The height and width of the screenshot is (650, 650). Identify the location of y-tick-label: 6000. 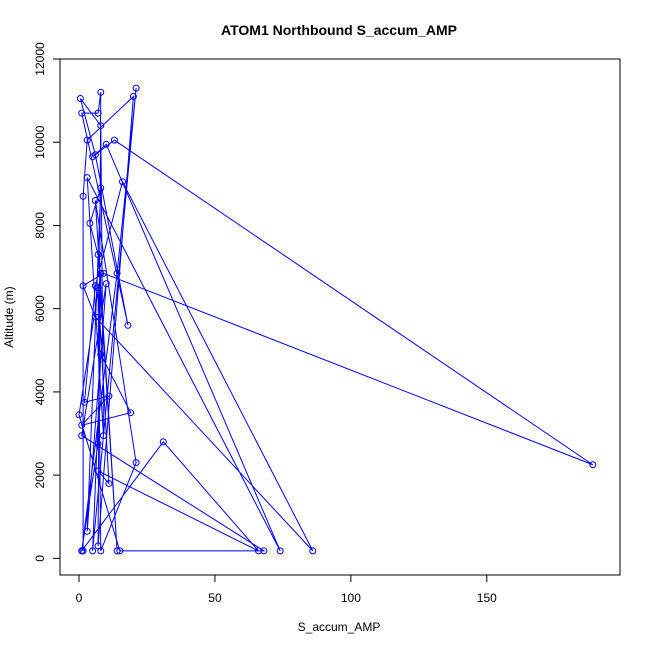
(40, 308).